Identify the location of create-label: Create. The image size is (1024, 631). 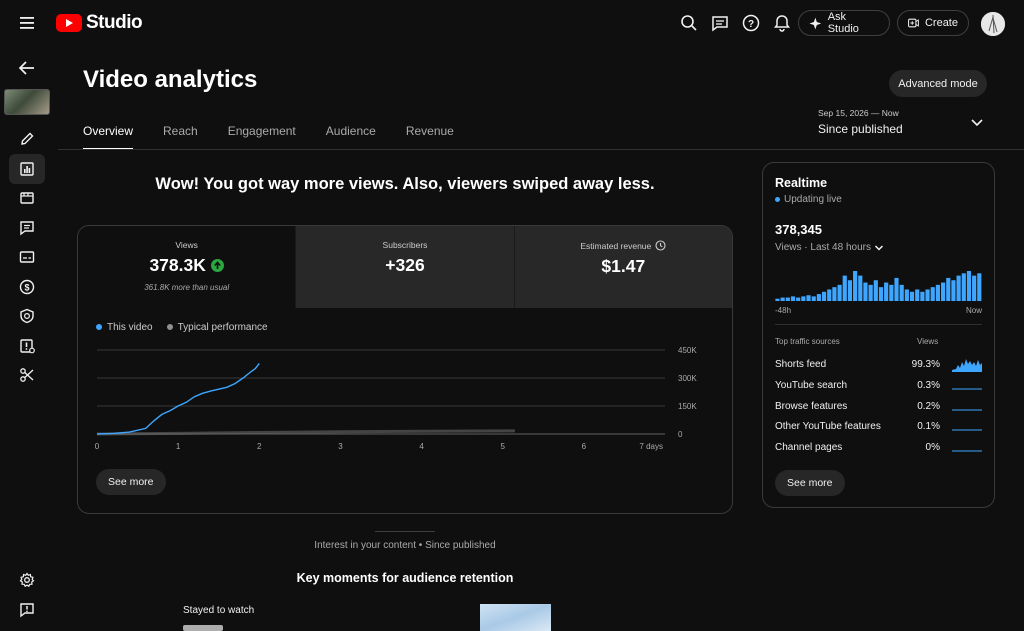
(941, 23).